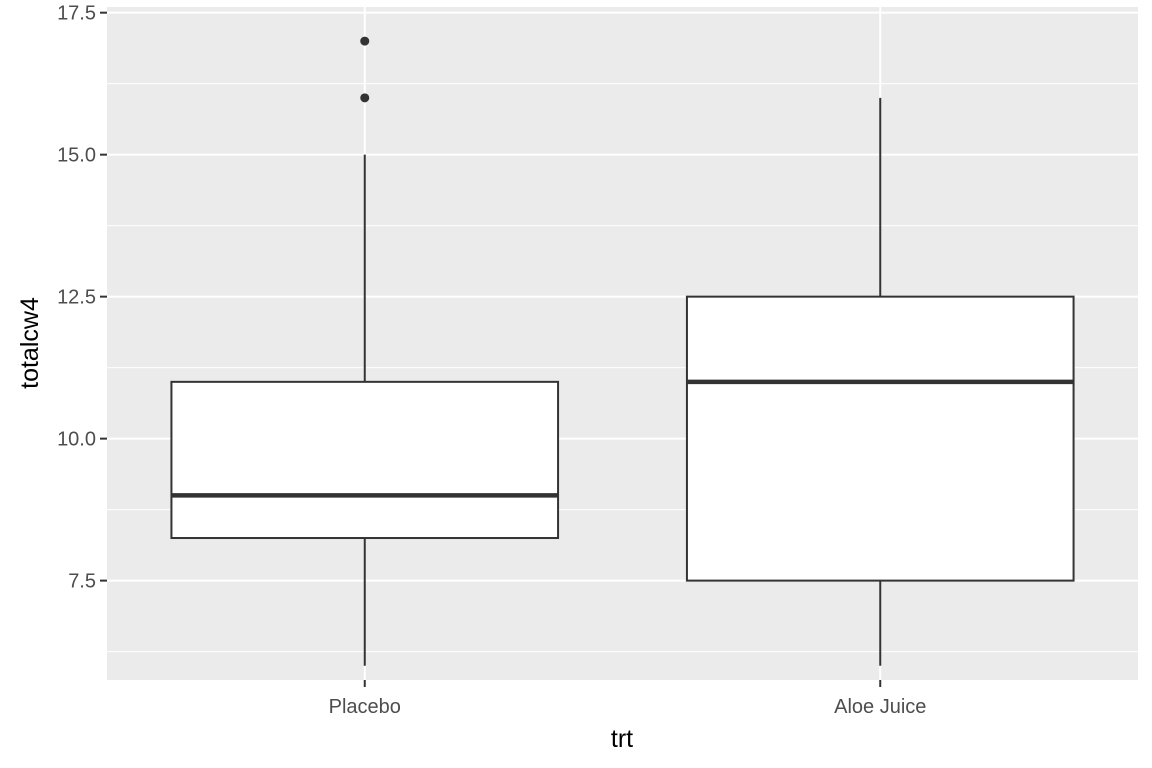  I want to click on x-axis: Placebo Aloe Juice, so click(627, 699).